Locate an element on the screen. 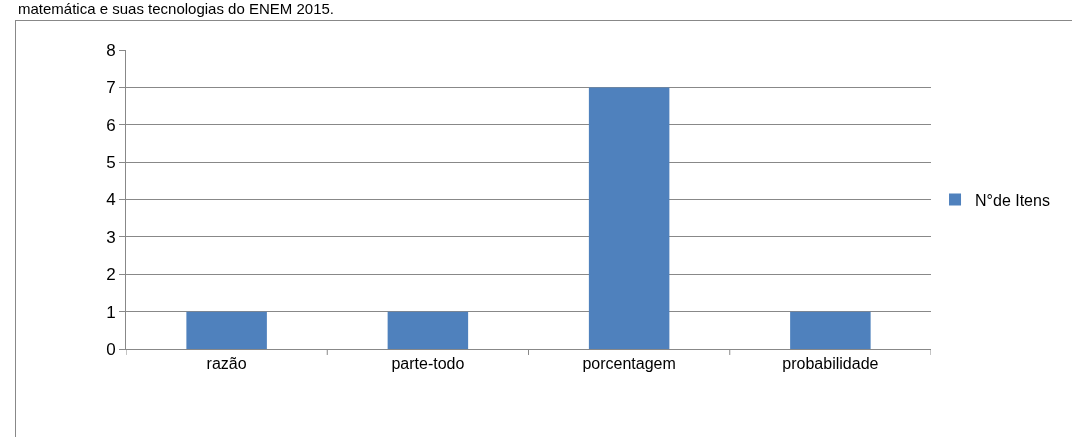 Image resolution: width=1072 pixels, height=437 pixels. x-tick-label: parte-todo is located at coordinates (428, 364).